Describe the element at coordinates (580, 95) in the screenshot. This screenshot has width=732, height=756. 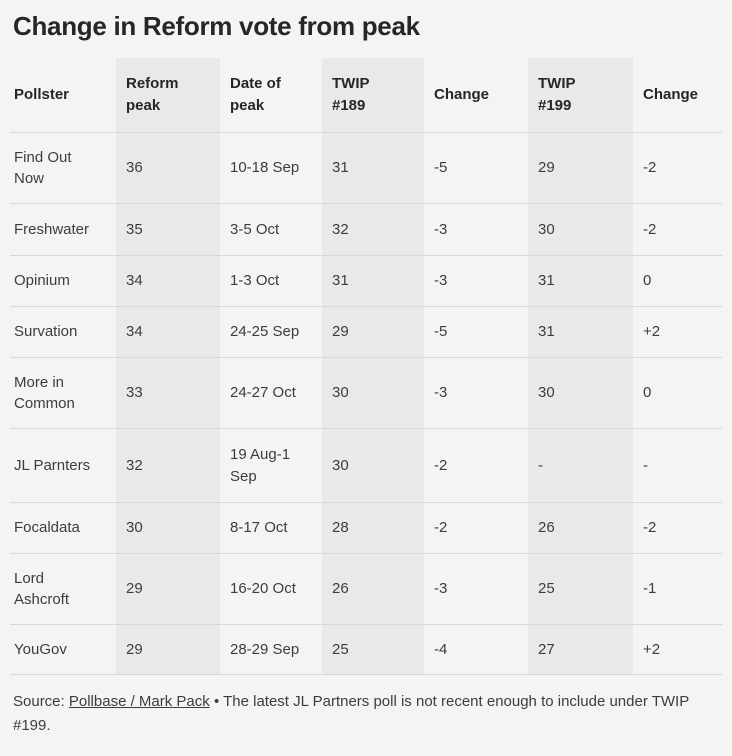
I see `column-header: TWIP #199` at that location.